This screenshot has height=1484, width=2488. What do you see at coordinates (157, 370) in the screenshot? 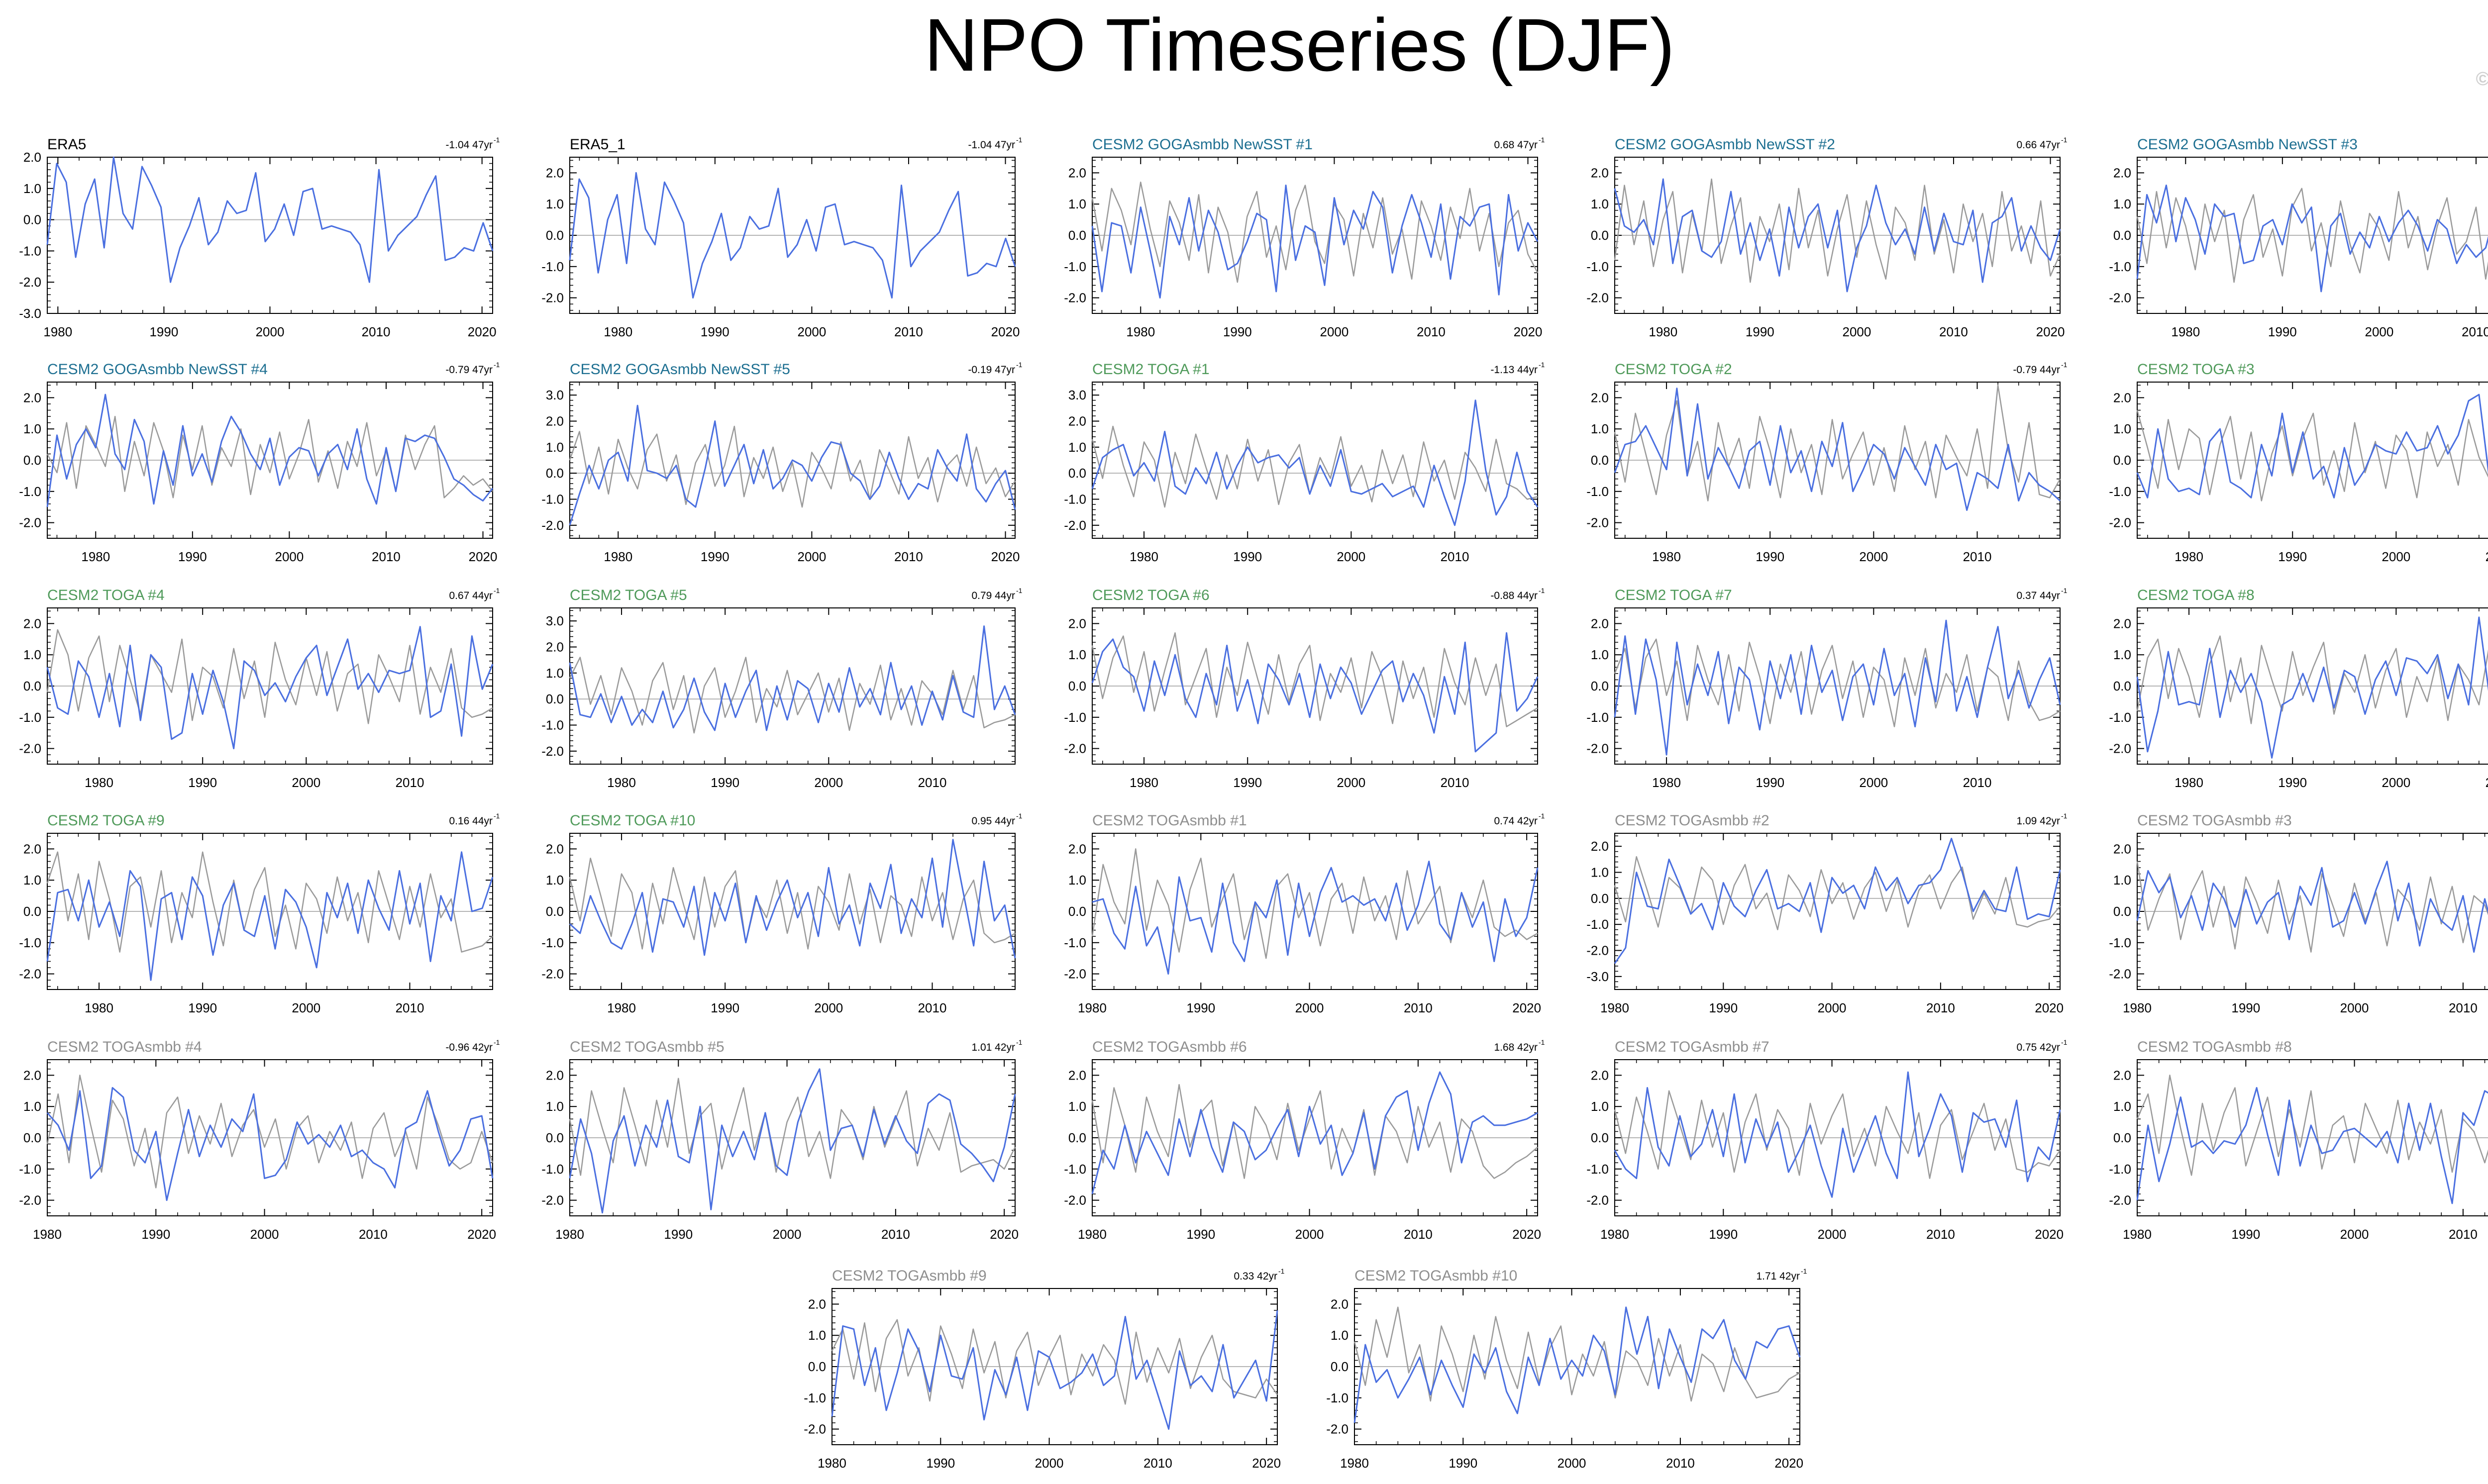
I see `panel-title: CESM2 GOGAsmbb NewSST #4` at bounding box center [157, 370].